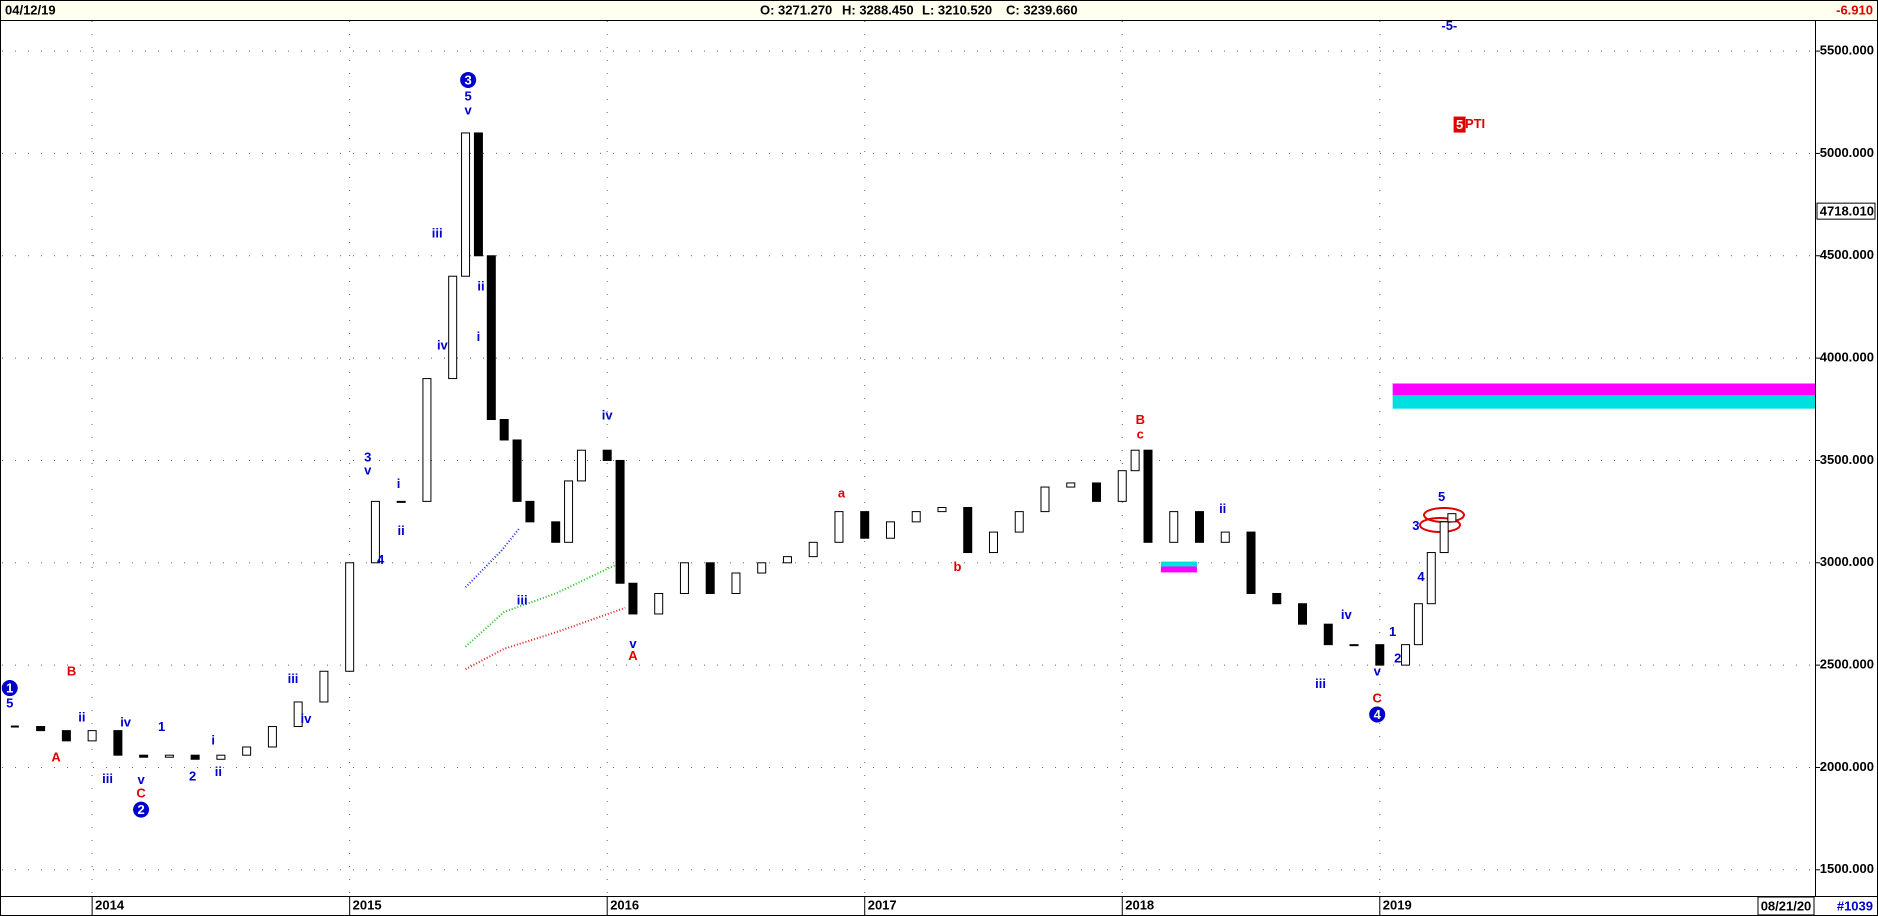 The height and width of the screenshot is (916, 1878). What do you see at coordinates (140, 809) in the screenshot?
I see `wave-label: 2` at bounding box center [140, 809].